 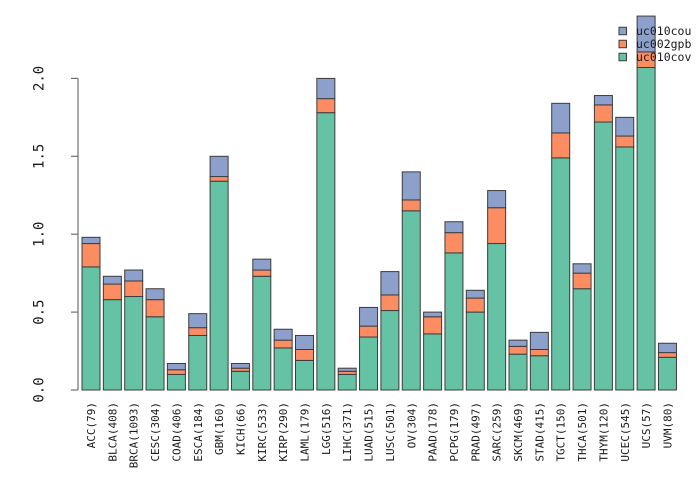 What do you see at coordinates (283, 432) in the screenshot?
I see `x-category-label: KIRP(290)` at bounding box center [283, 432].